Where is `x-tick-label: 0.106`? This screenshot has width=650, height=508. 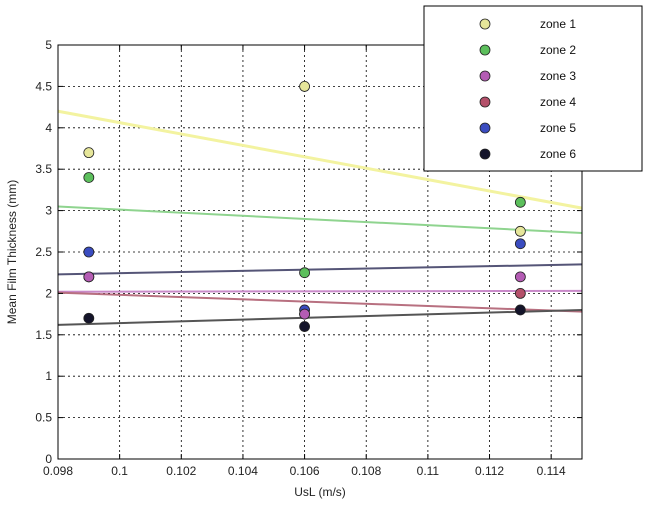 x-tick-label: 0.106 is located at coordinates (305, 471).